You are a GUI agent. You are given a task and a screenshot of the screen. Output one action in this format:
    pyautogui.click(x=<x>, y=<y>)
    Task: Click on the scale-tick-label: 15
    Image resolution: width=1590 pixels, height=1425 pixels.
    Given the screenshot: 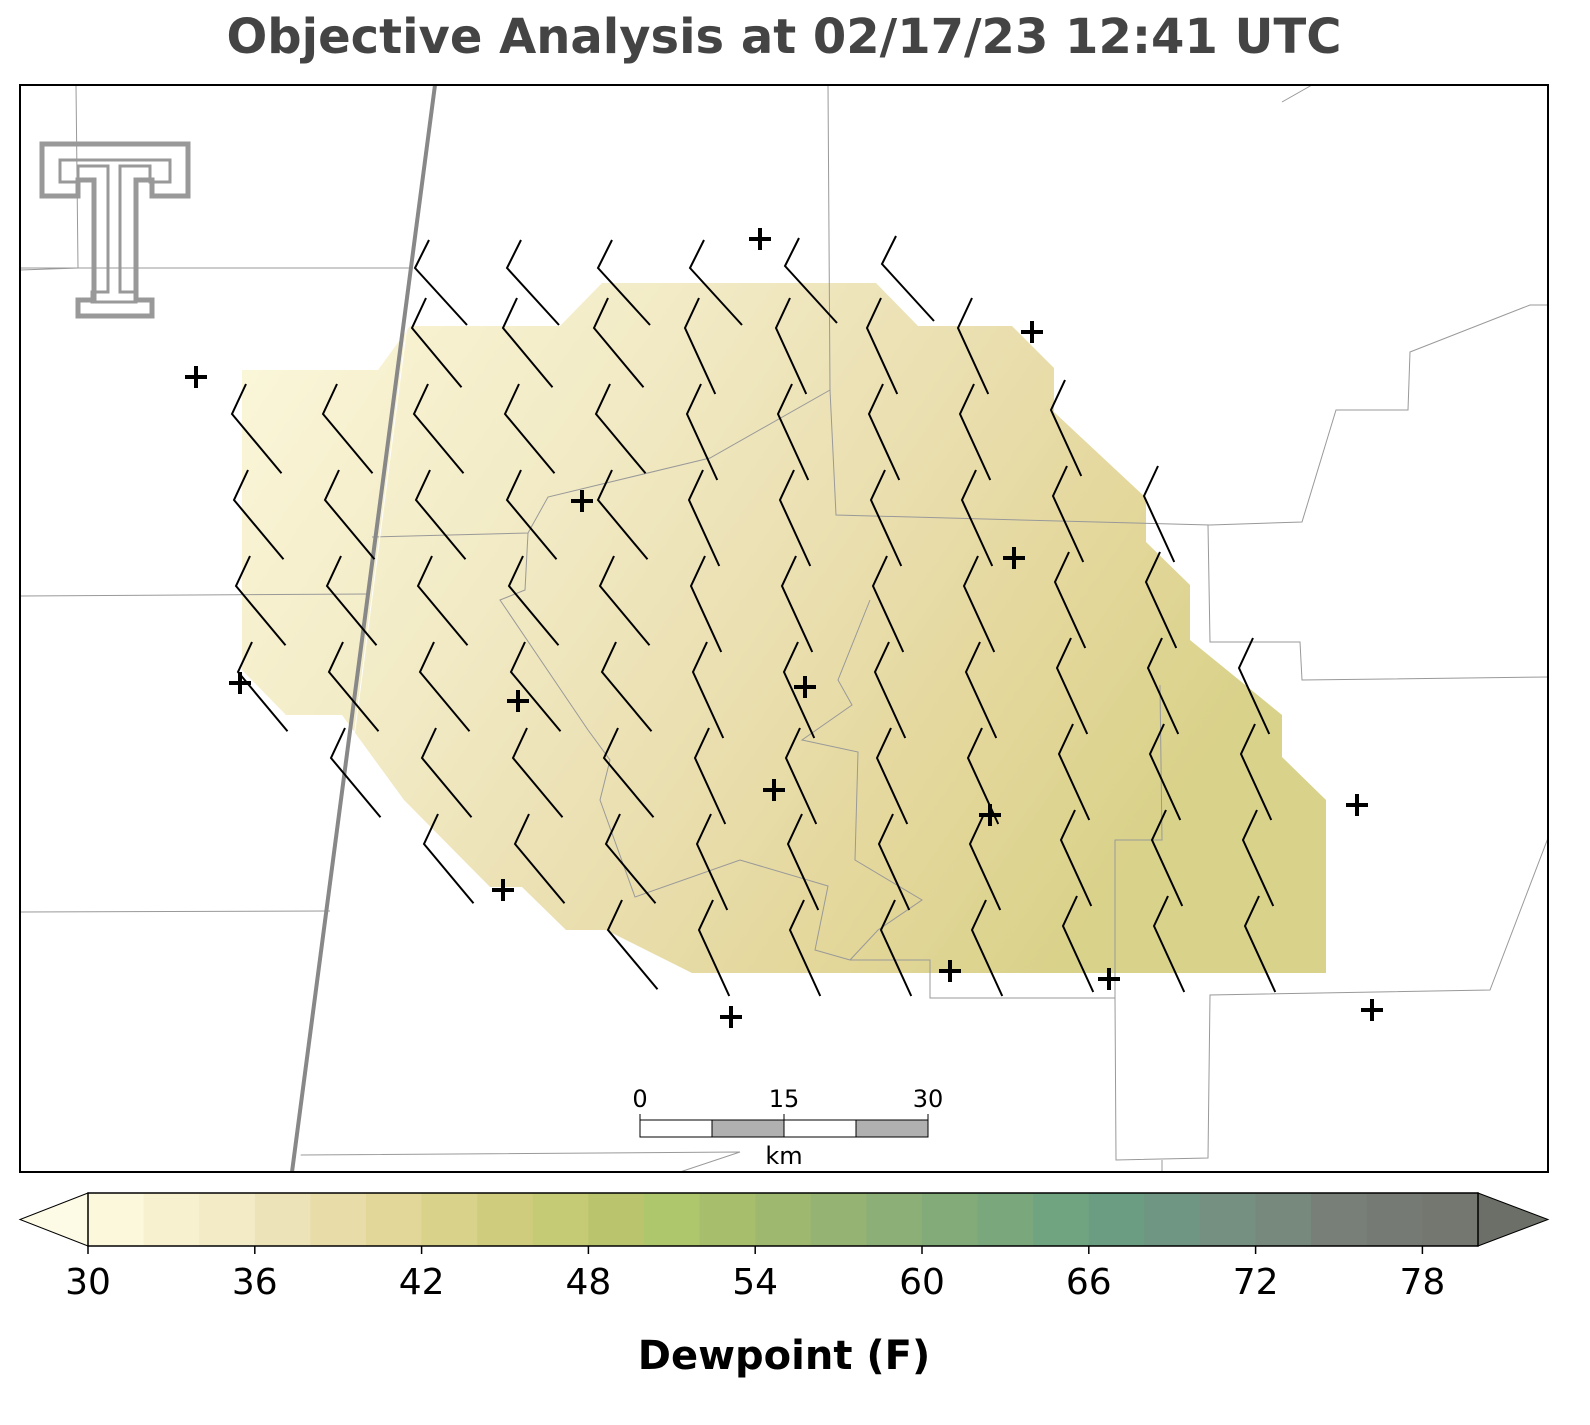 What is the action you would take?
    pyautogui.click(x=784, y=1099)
    